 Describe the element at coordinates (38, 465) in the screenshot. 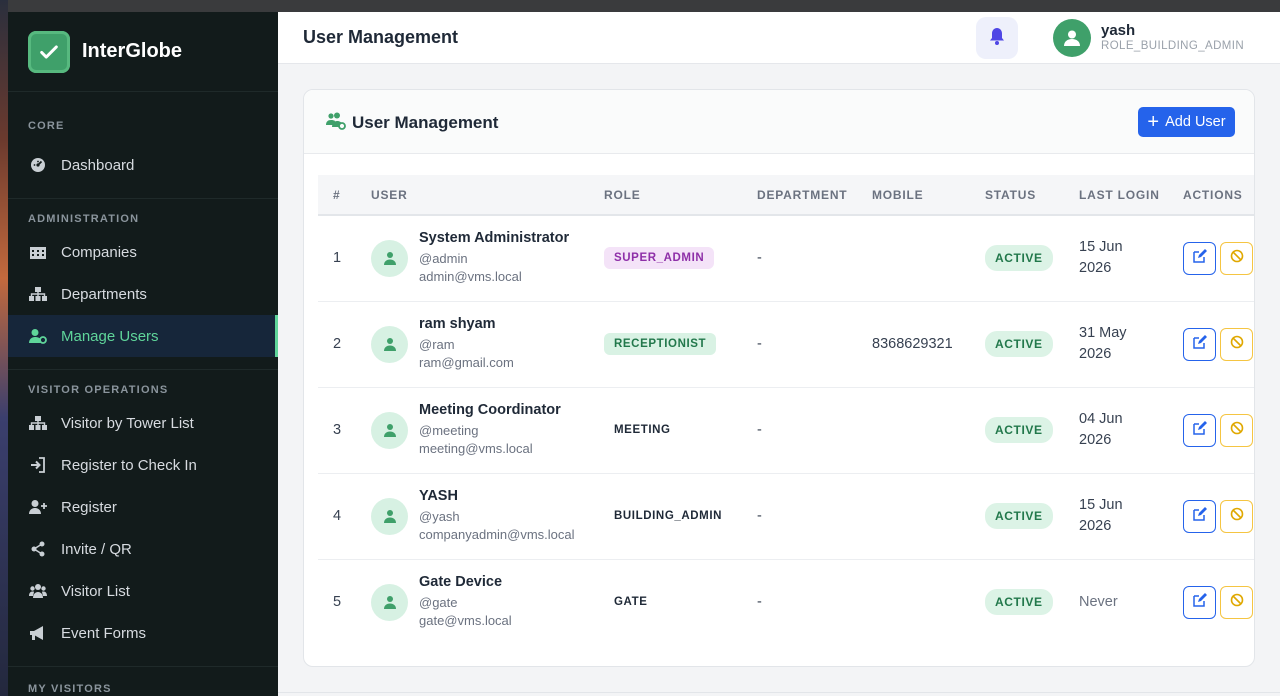

I see `sign-in-icon` at that location.